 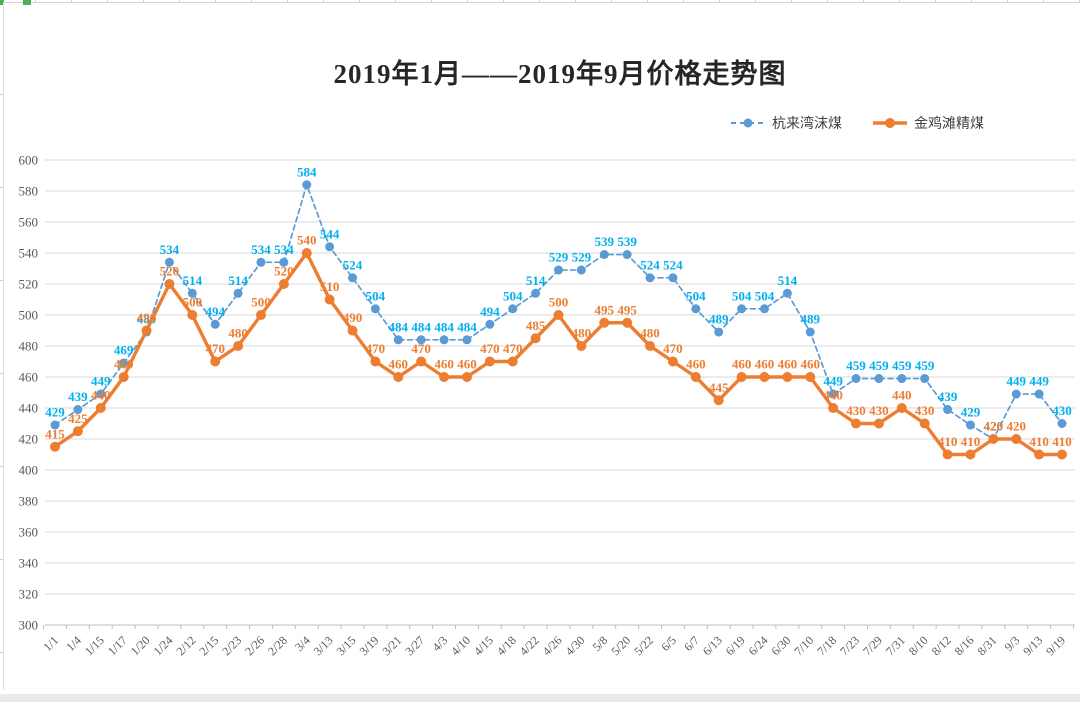 I want to click on x-axis-label: 8/12, so click(x=941, y=645).